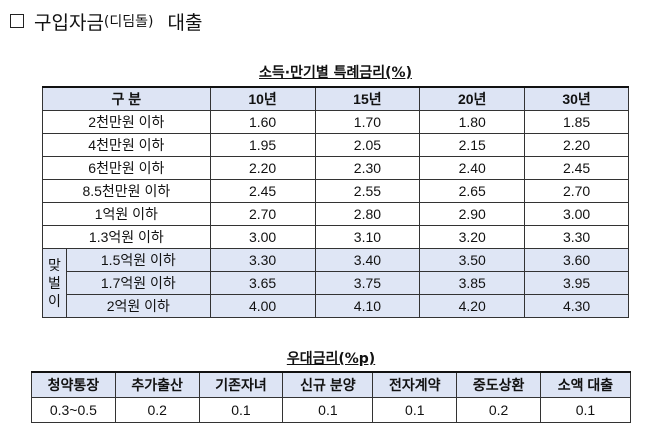  What do you see at coordinates (262, 283) in the screenshot?
I see `rate-cell: 3.65` at bounding box center [262, 283].